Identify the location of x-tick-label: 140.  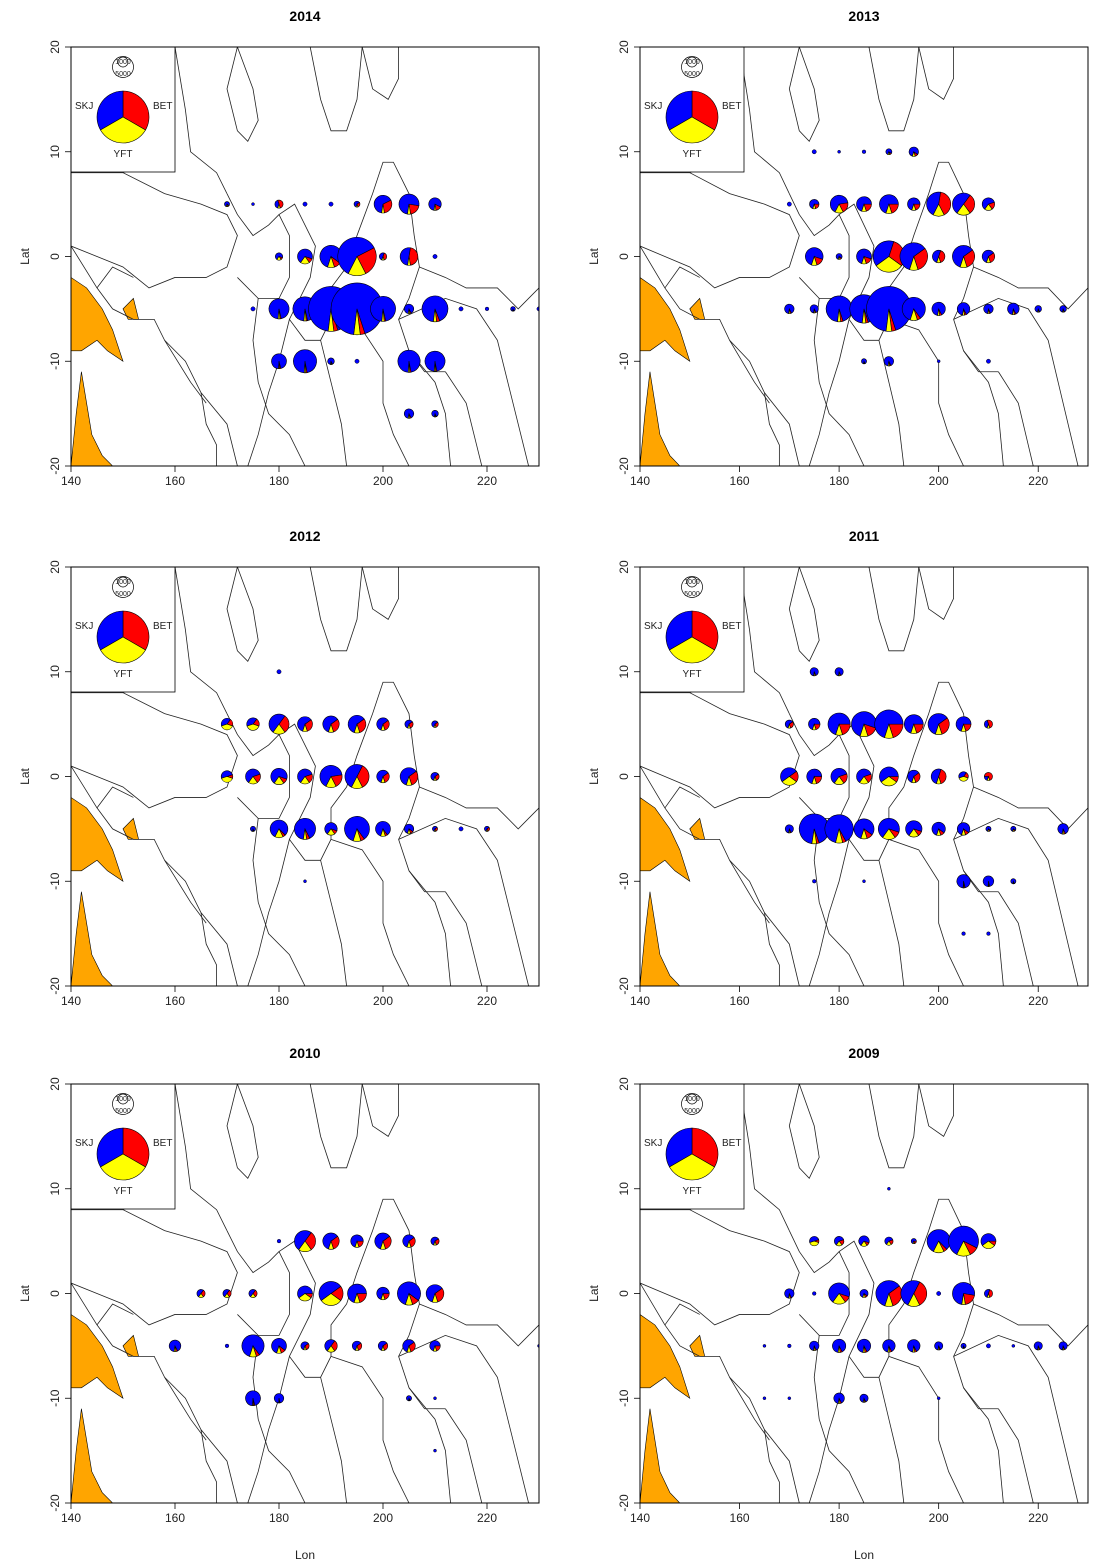
(640, 1001).